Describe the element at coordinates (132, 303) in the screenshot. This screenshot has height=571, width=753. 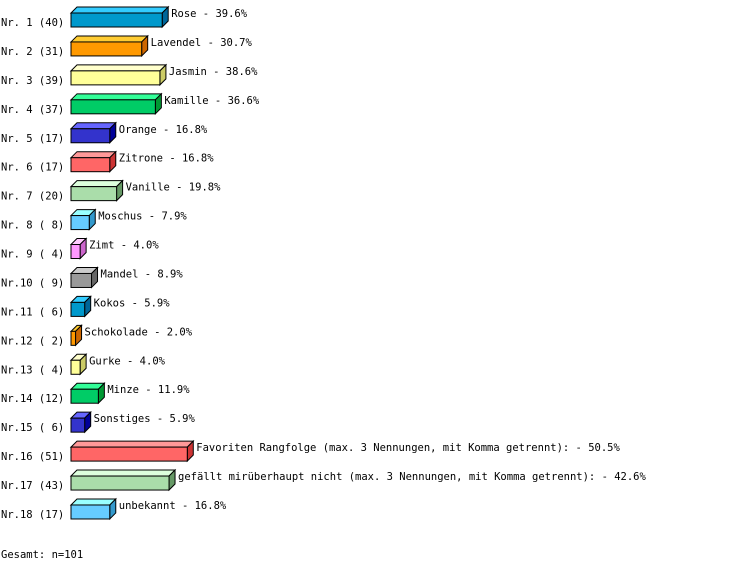
I see `bar-label: Kokos - 5.9%` at that location.